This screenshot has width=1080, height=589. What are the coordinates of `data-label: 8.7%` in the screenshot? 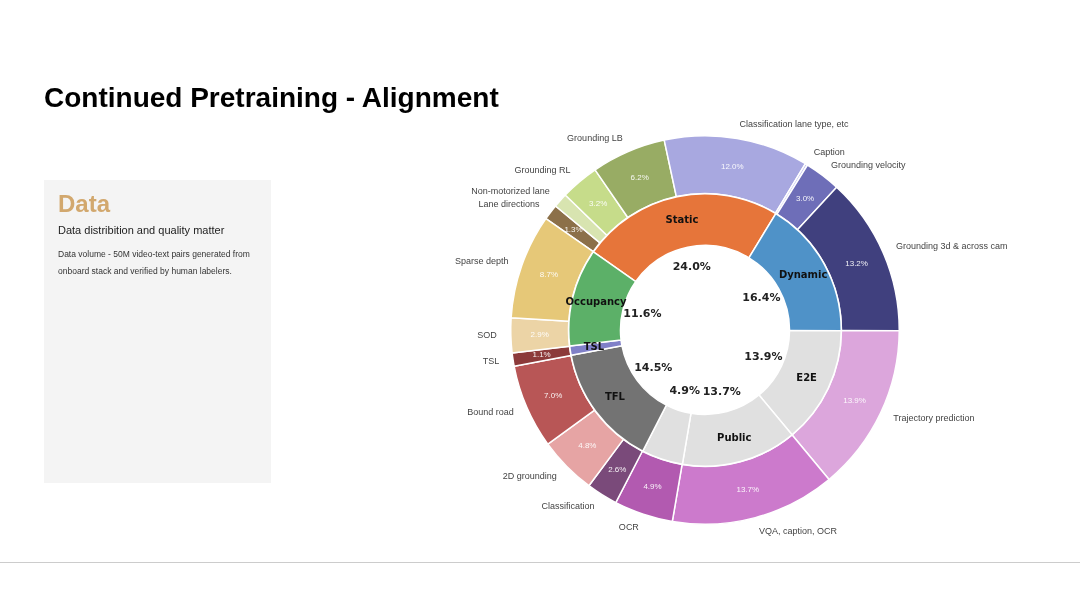 It's located at (549, 275).